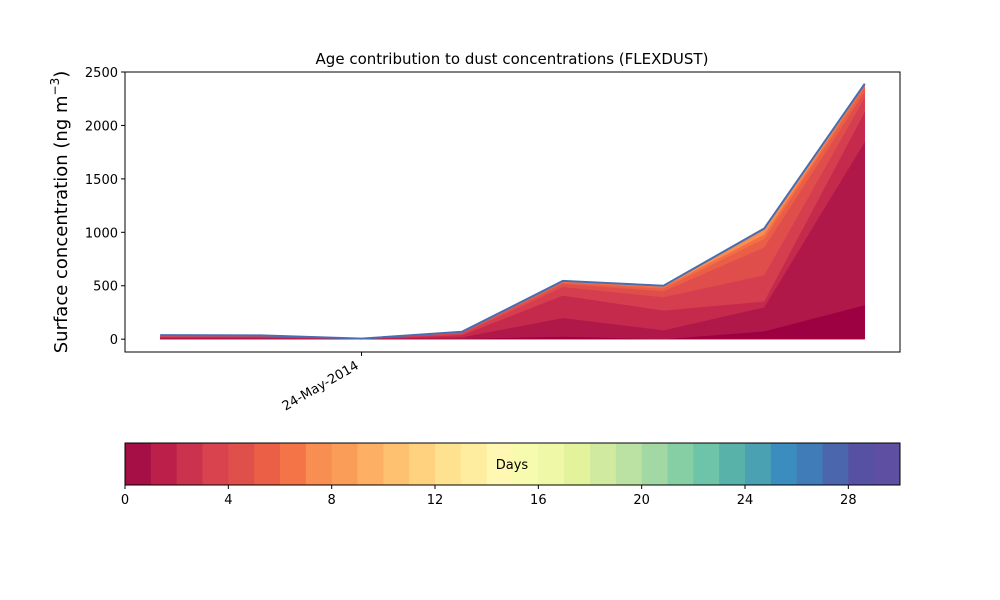 This screenshot has width=1000, height=600. What do you see at coordinates (435, 500) in the screenshot?
I see `colorbar-tick-label: 12` at bounding box center [435, 500].